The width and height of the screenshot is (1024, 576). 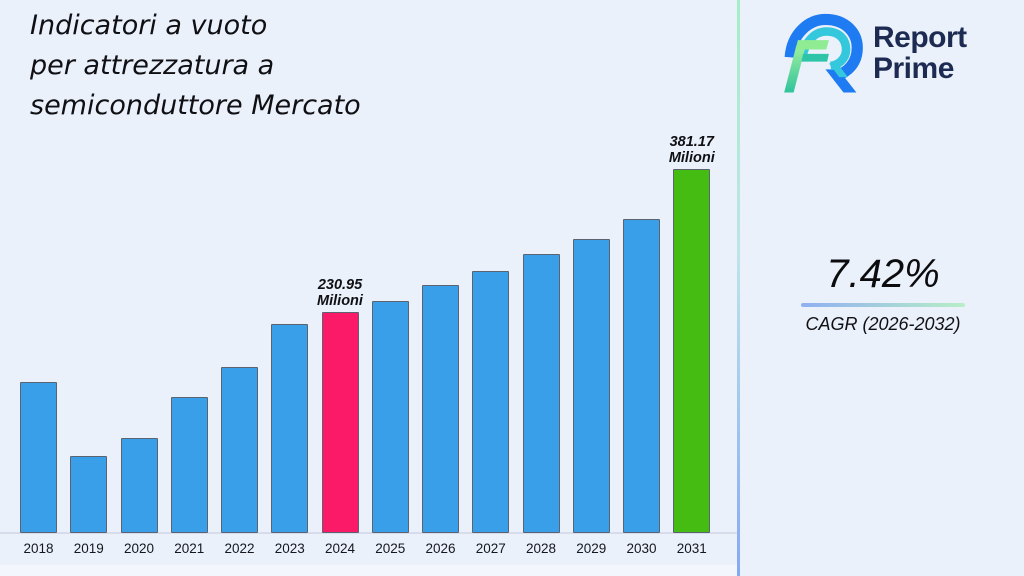 What do you see at coordinates (390, 548) in the screenshot?
I see `x-tick-label-2025: 2025` at bounding box center [390, 548].